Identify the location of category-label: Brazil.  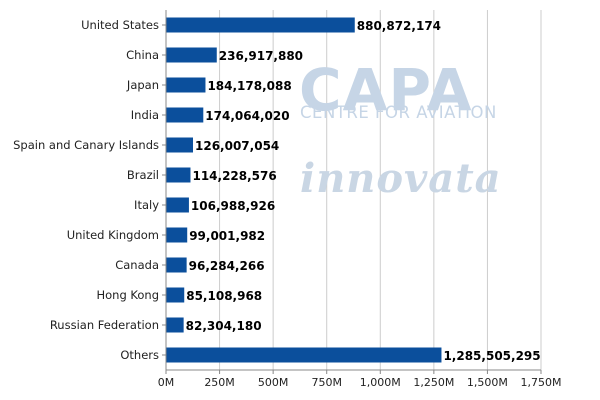
(143, 175).